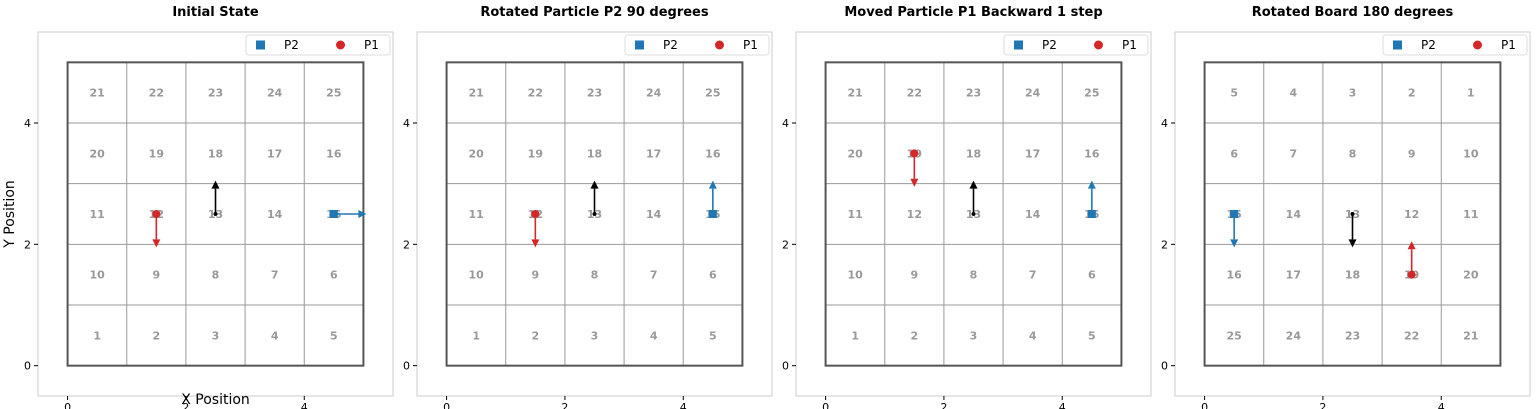 The height and width of the screenshot is (409, 1536). What do you see at coordinates (594, 214) in the screenshot?
I see `origin-dot-marker` at bounding box center [594, 214].